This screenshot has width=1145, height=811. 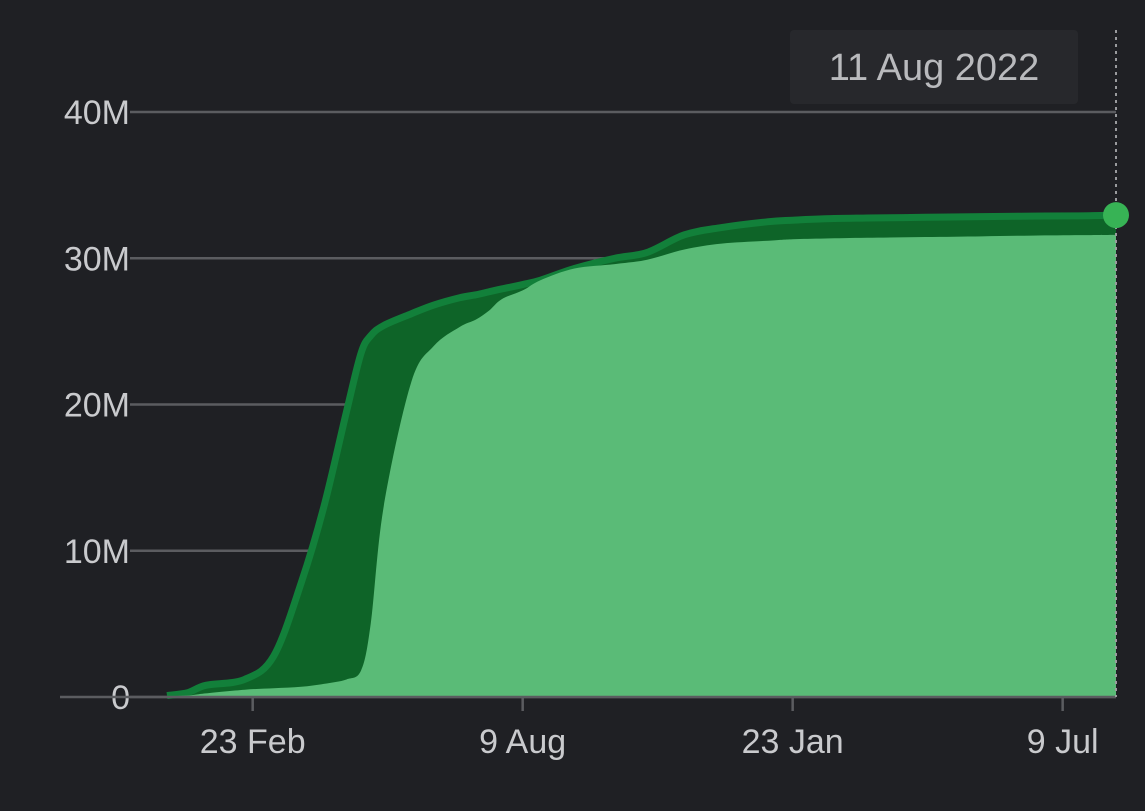 What do you see at coordinates (97, 406) in the screenshot?
I see `y-tick-label: 20M` at bounding box center [97, 406].